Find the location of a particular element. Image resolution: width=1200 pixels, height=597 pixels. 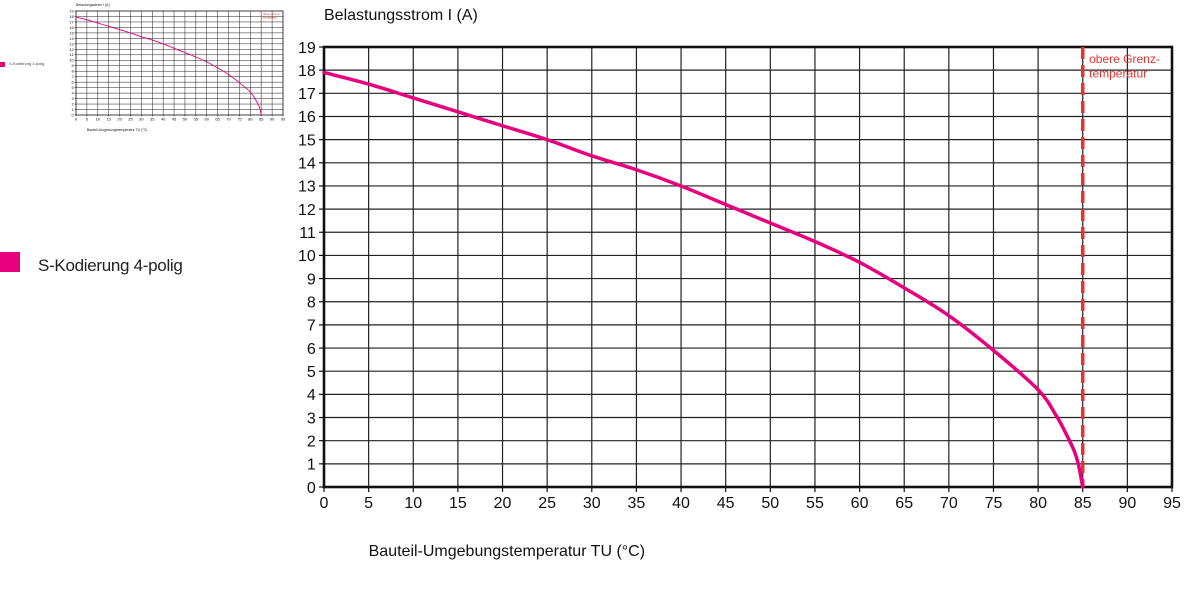

legend-swatch is located at coordinates (10, 262).